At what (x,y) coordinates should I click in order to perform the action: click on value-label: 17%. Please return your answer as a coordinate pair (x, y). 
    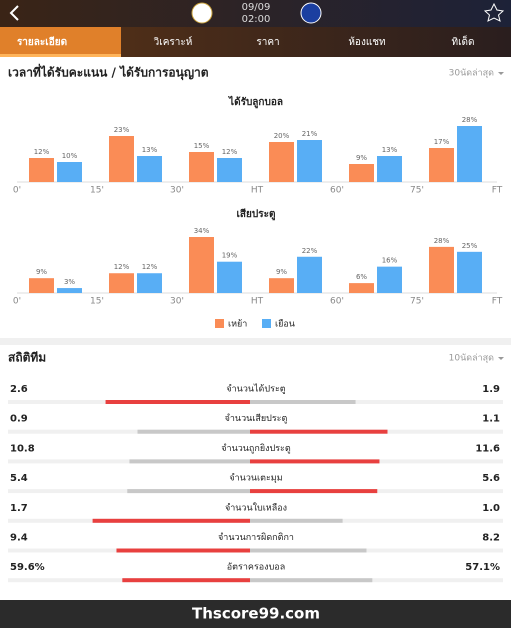
    Looking at the image, I should click on (442, 142).